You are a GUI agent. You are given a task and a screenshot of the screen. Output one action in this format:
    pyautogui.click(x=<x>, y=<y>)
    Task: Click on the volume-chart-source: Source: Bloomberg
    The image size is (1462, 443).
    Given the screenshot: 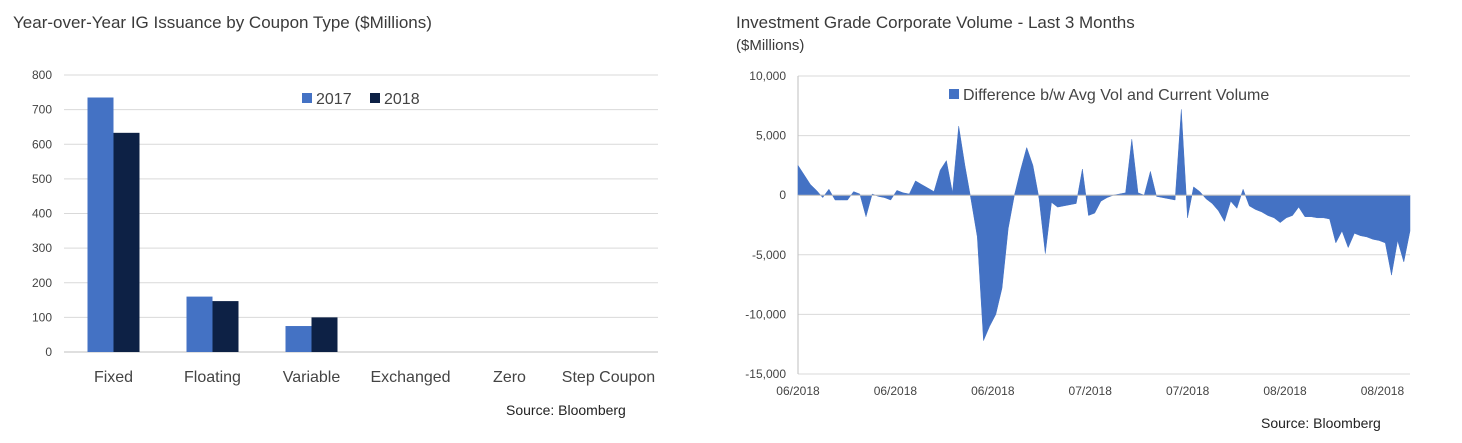 What is the action you would take?
    pyautogui.click(x=1321, y=423)
    